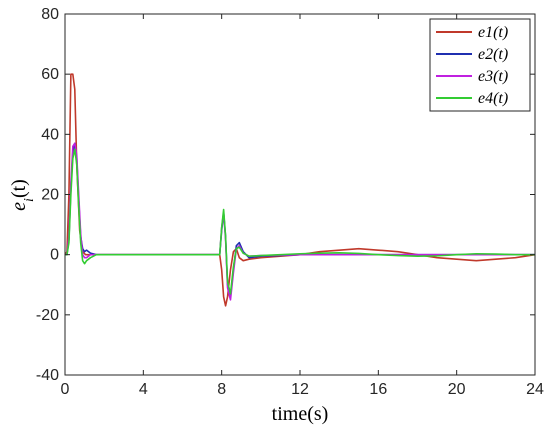  Describe the element at coordinates (19, 206) in the screenshot. I see `y-axis-label-base: e` at that location.